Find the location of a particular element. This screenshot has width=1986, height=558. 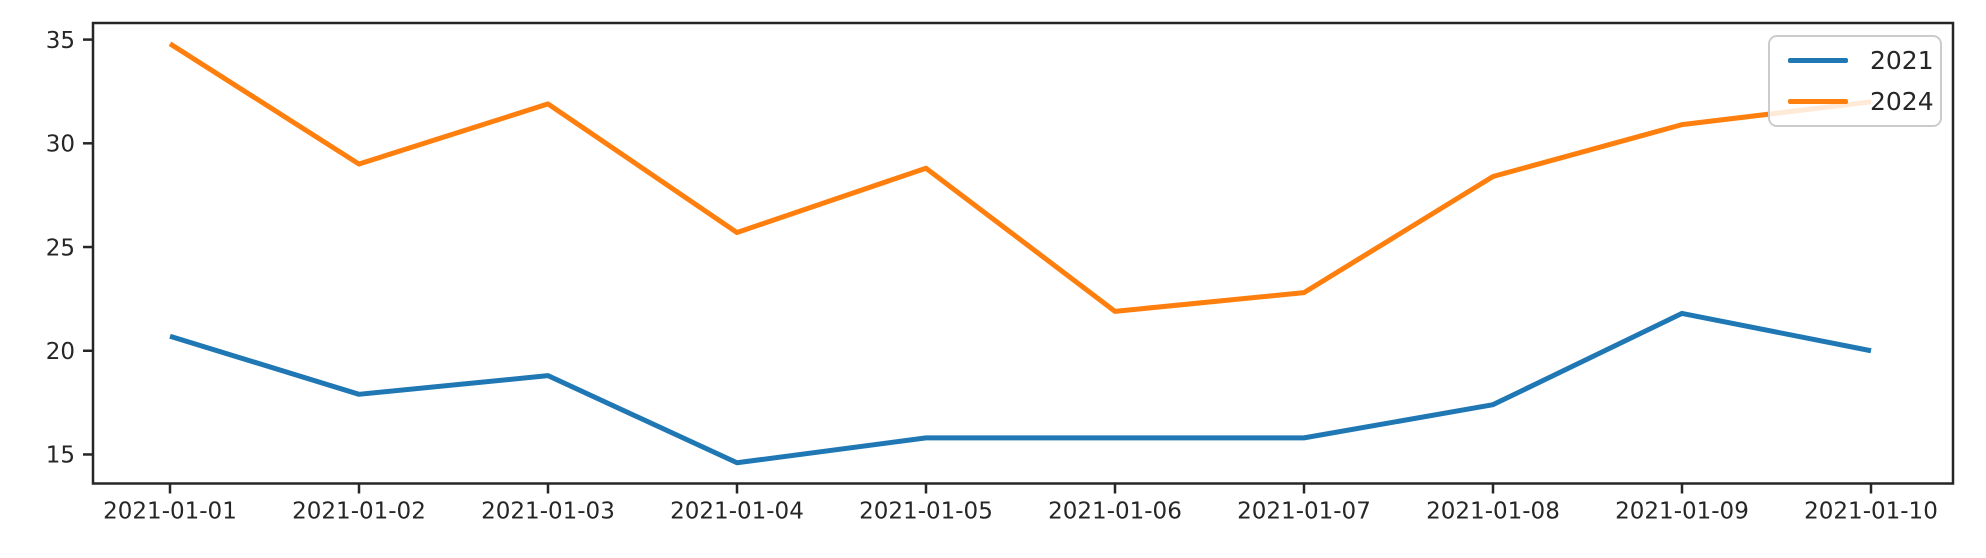

legend-label: 2021 is located at coordinates (1902, 60).